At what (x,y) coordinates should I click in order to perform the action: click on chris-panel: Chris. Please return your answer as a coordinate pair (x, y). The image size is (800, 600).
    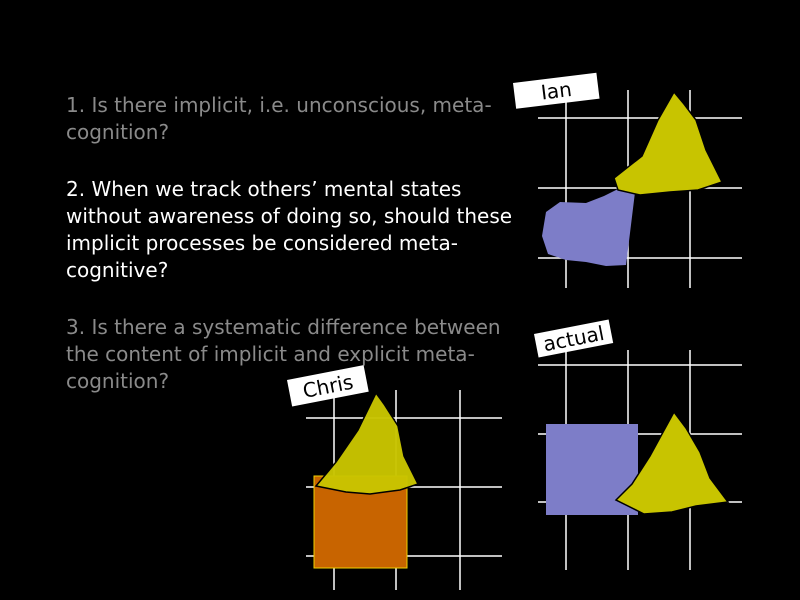
    Looking at the image, I should click on (394, 477).